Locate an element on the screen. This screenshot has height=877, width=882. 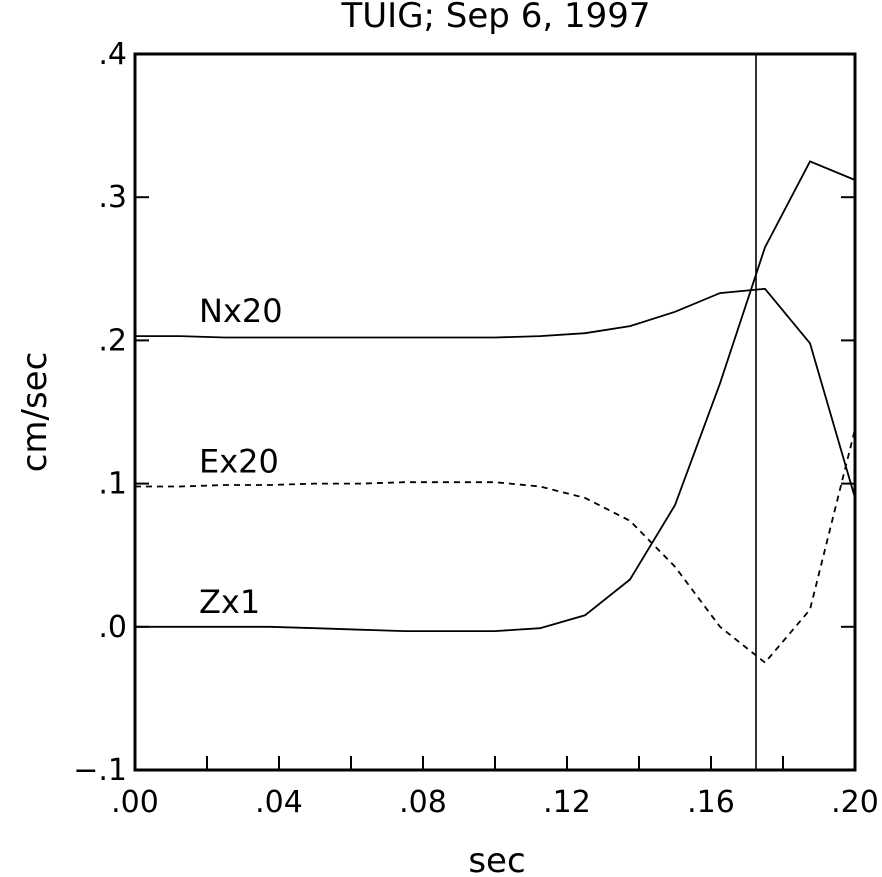
y-tick-label: .1 is located at coordinates (112, 484).